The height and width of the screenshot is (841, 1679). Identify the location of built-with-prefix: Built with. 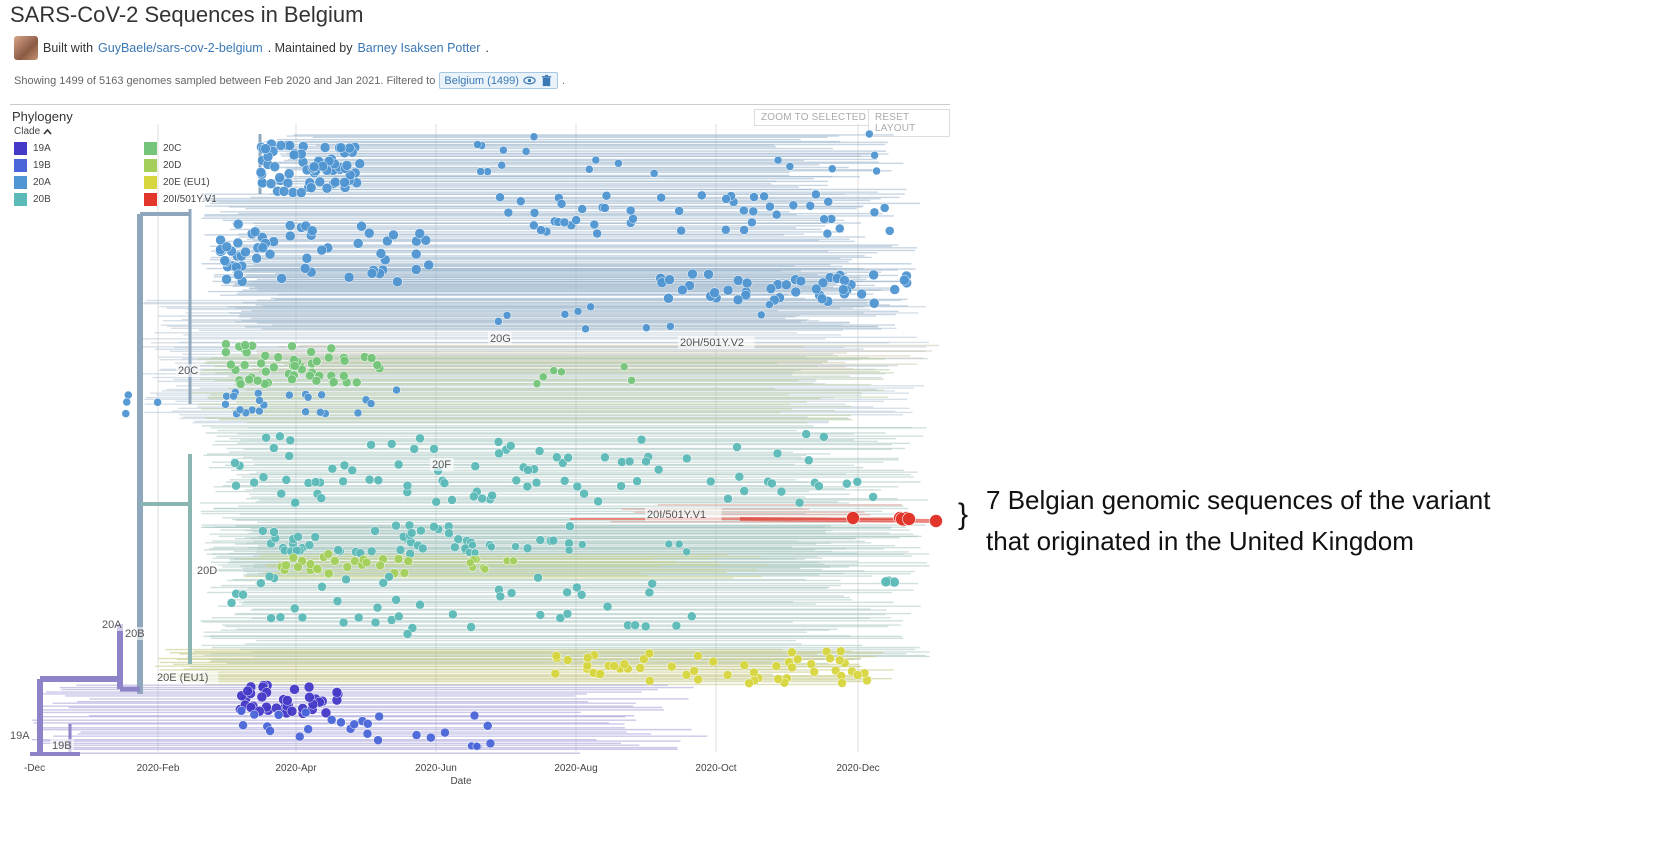
(68, 48).